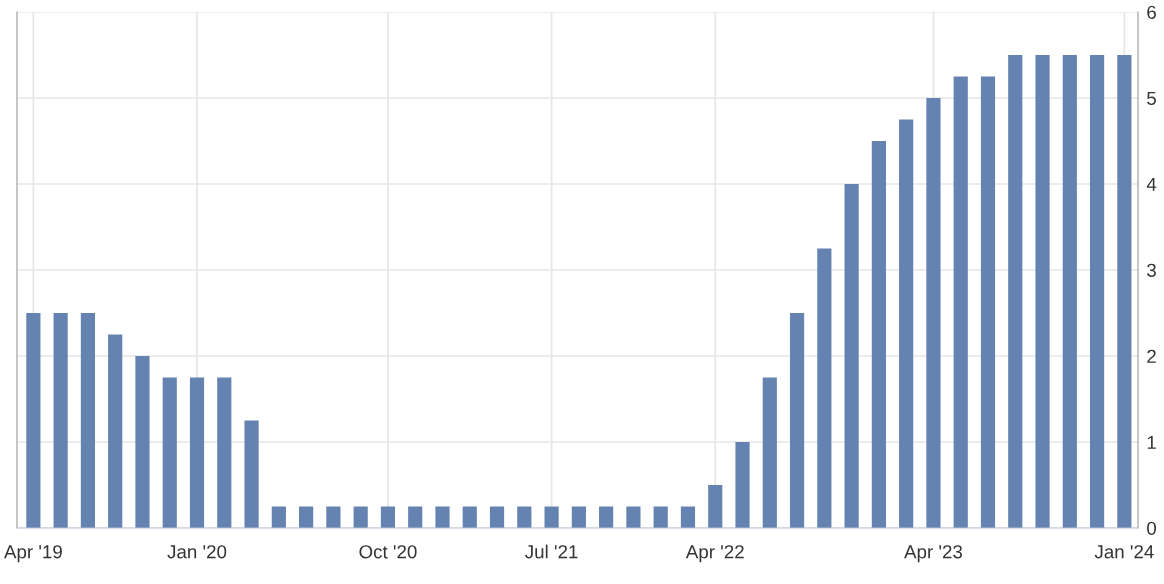  I want to click on x-tick-label: Jan '24, so click(1124, 552).